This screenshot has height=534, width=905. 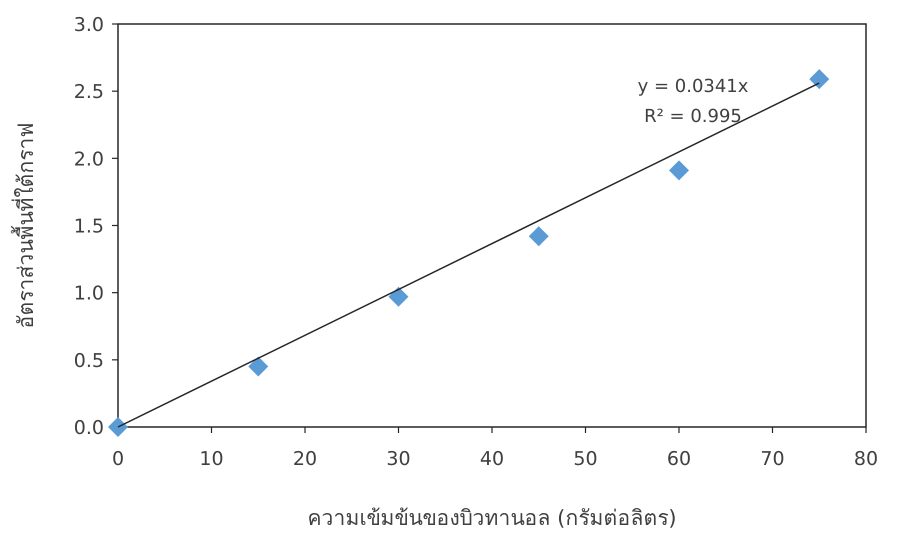 What do you see at coordinates (693, 86) in the screenshot?
I see `annotation: y = 0.0341x` at bounding box center [693, 86].